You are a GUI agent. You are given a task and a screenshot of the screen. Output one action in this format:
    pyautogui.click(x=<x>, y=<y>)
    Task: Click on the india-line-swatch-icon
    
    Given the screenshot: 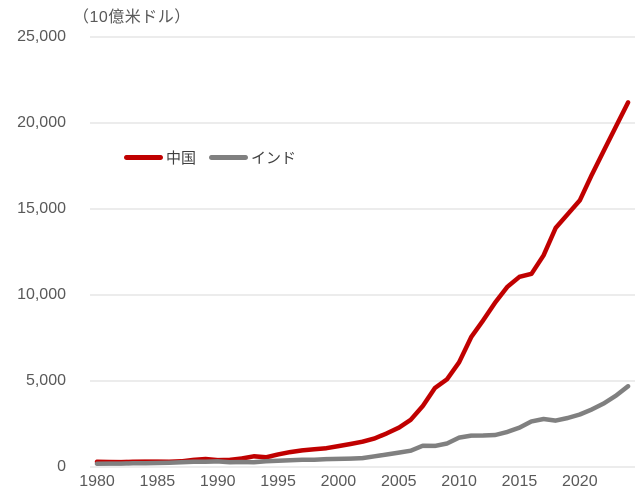 What is the action you would take?
    pyautogui.click(x=229, y=157)
    